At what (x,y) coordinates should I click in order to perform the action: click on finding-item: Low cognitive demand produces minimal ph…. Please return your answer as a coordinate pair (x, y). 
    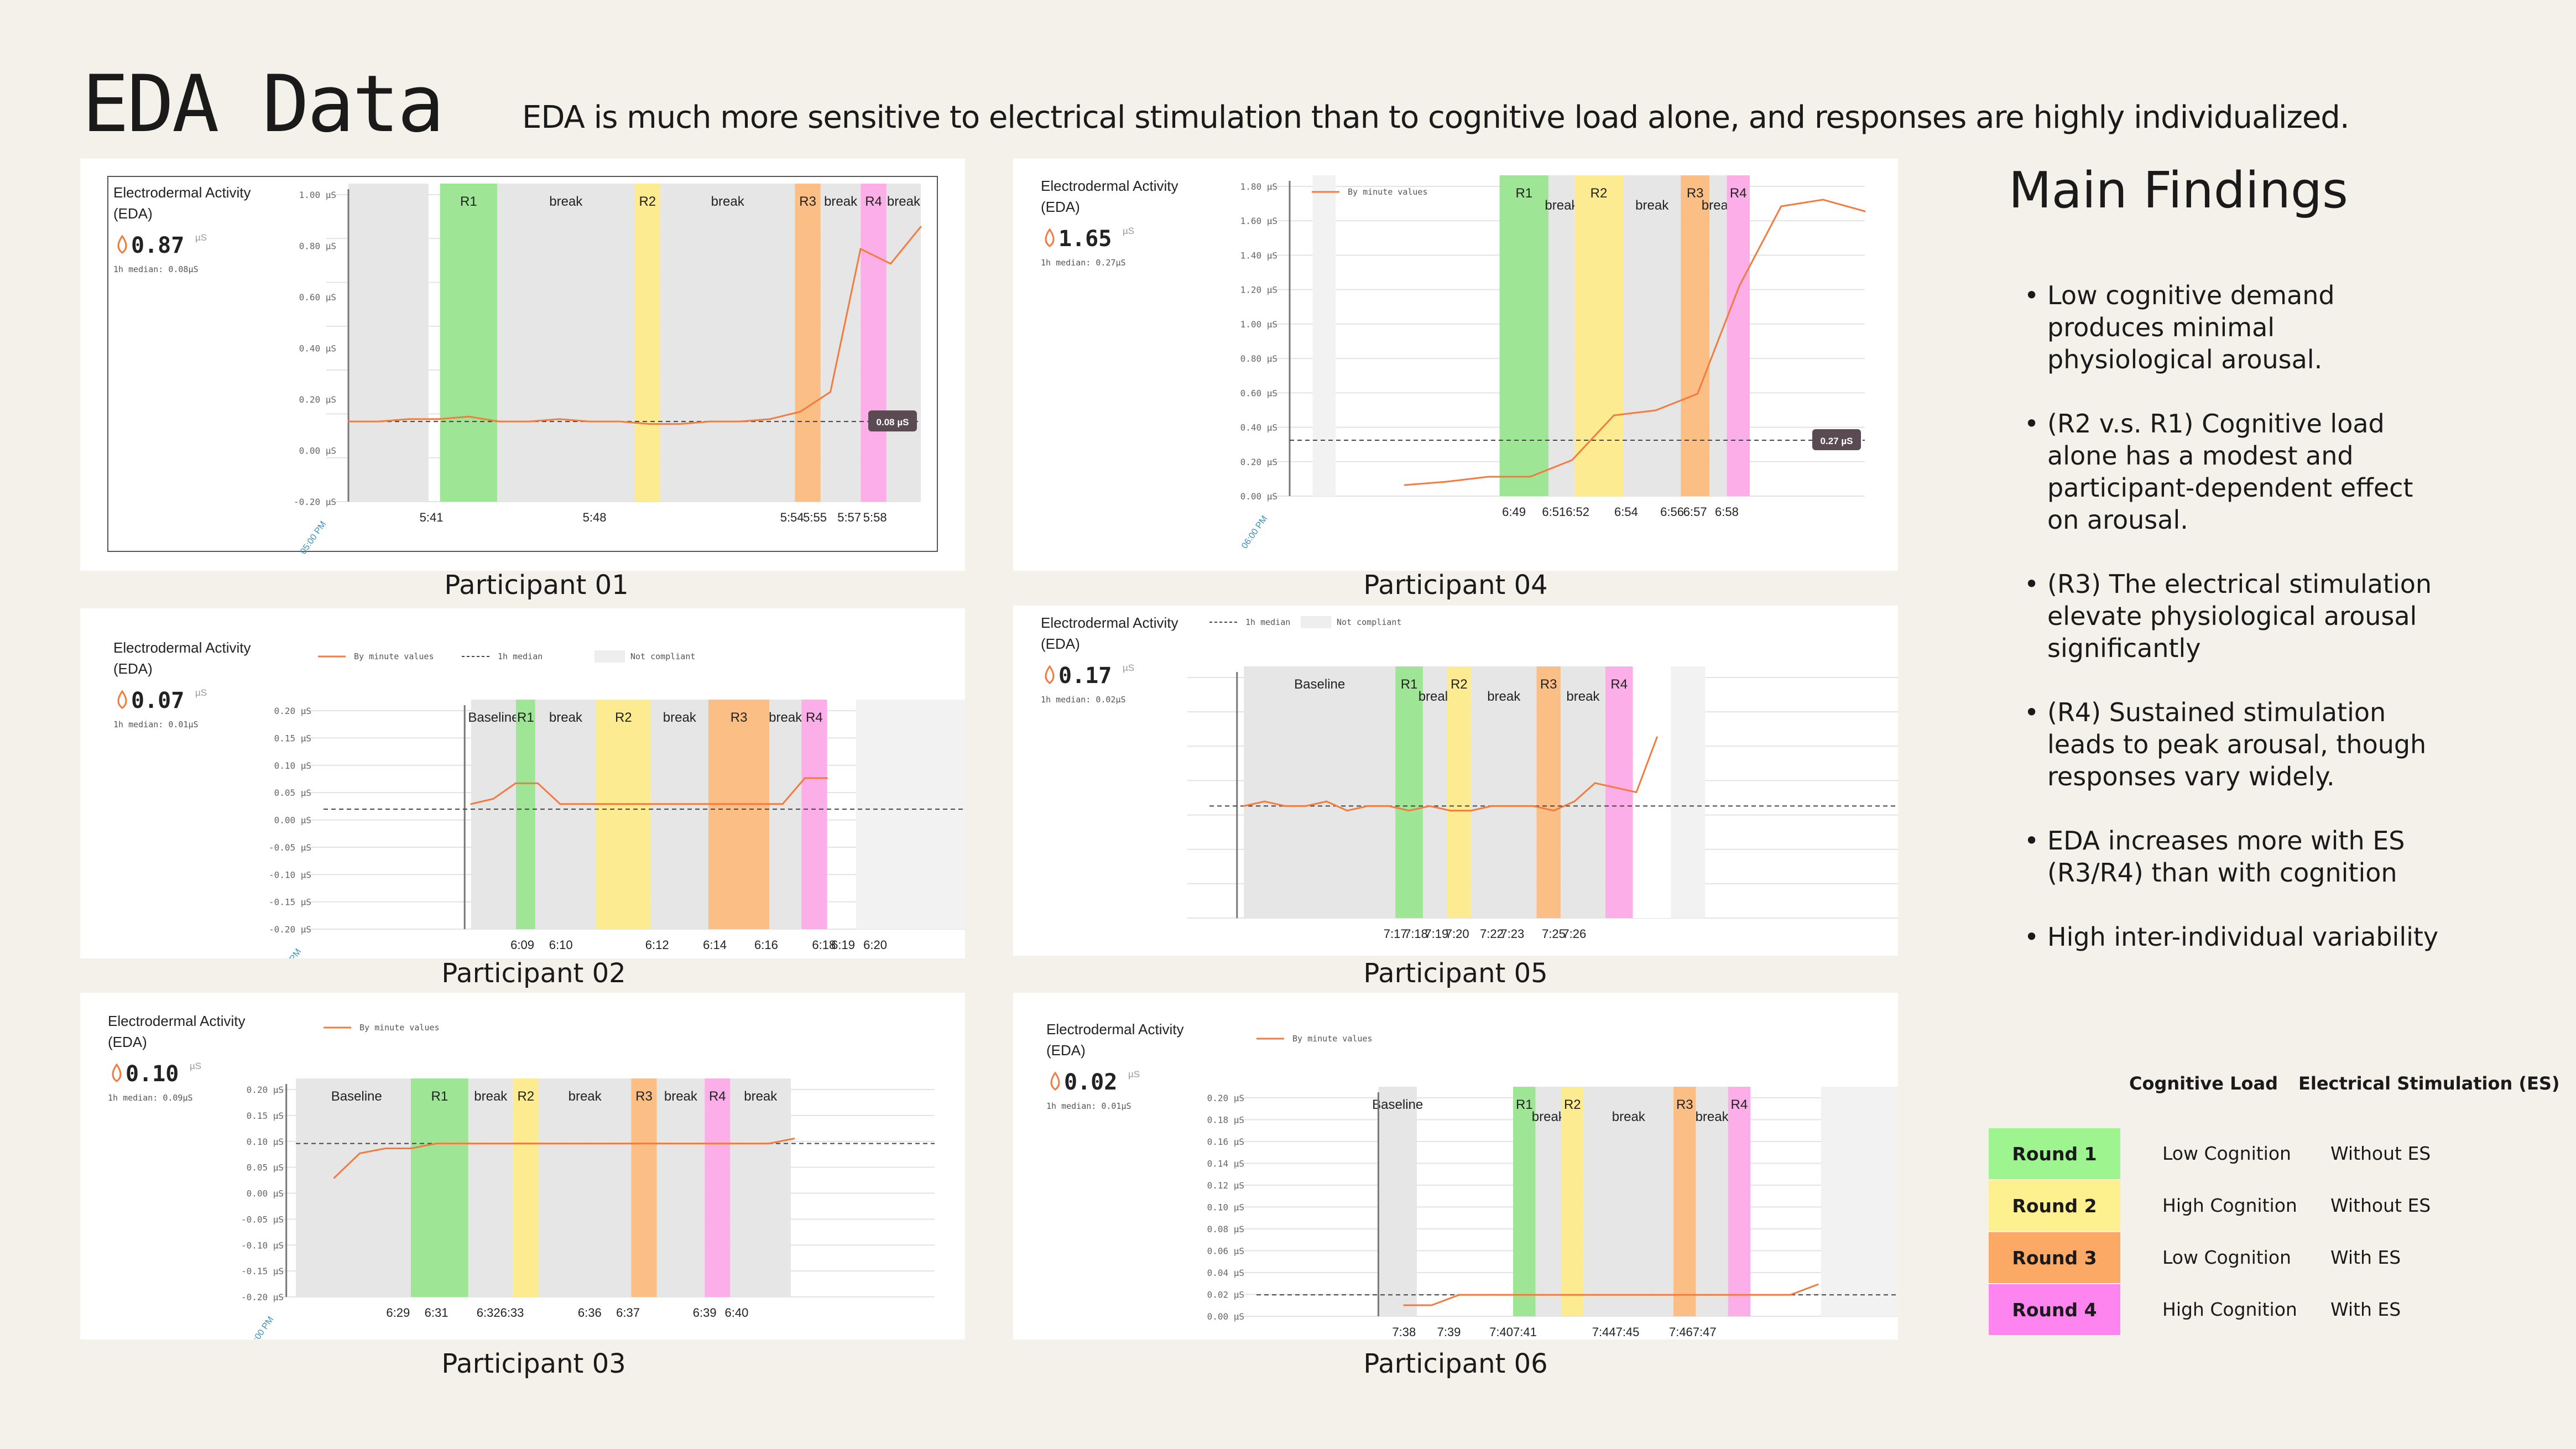
    Looking at the image, I should click on (2234, 327).